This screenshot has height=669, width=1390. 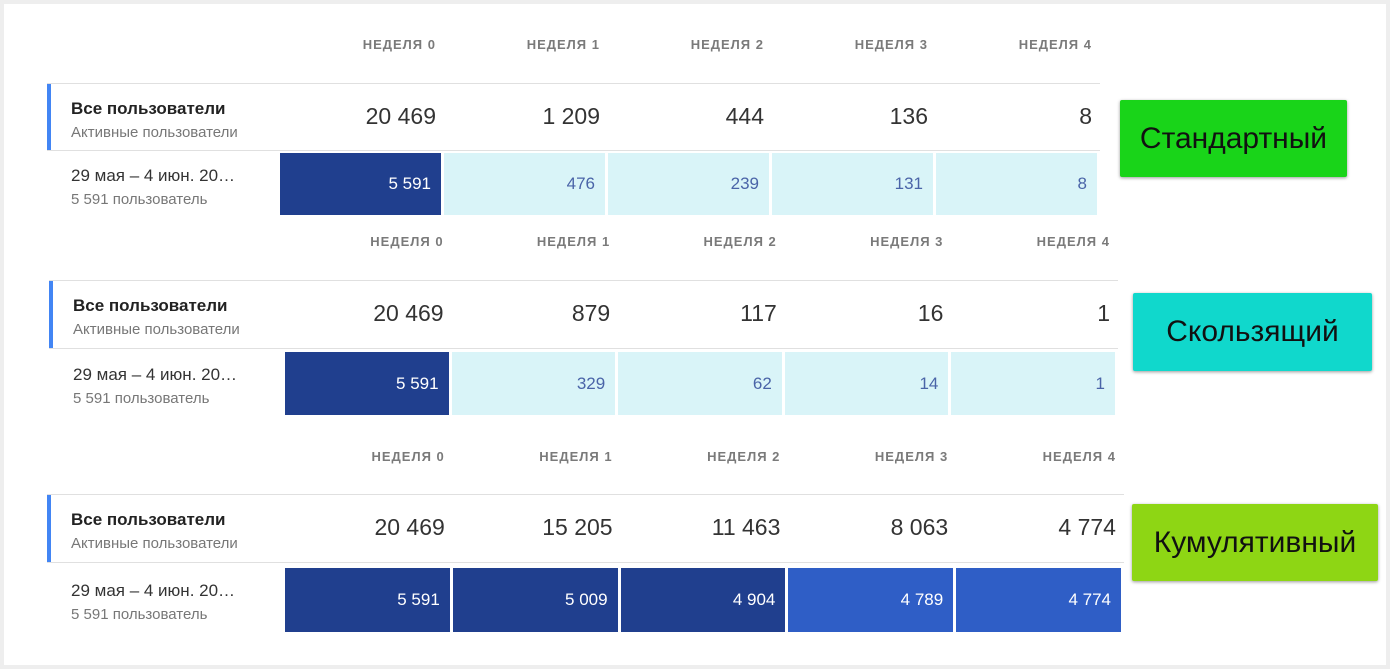 I want to click on cohort-cell: 62, so click(x=700, y=383).